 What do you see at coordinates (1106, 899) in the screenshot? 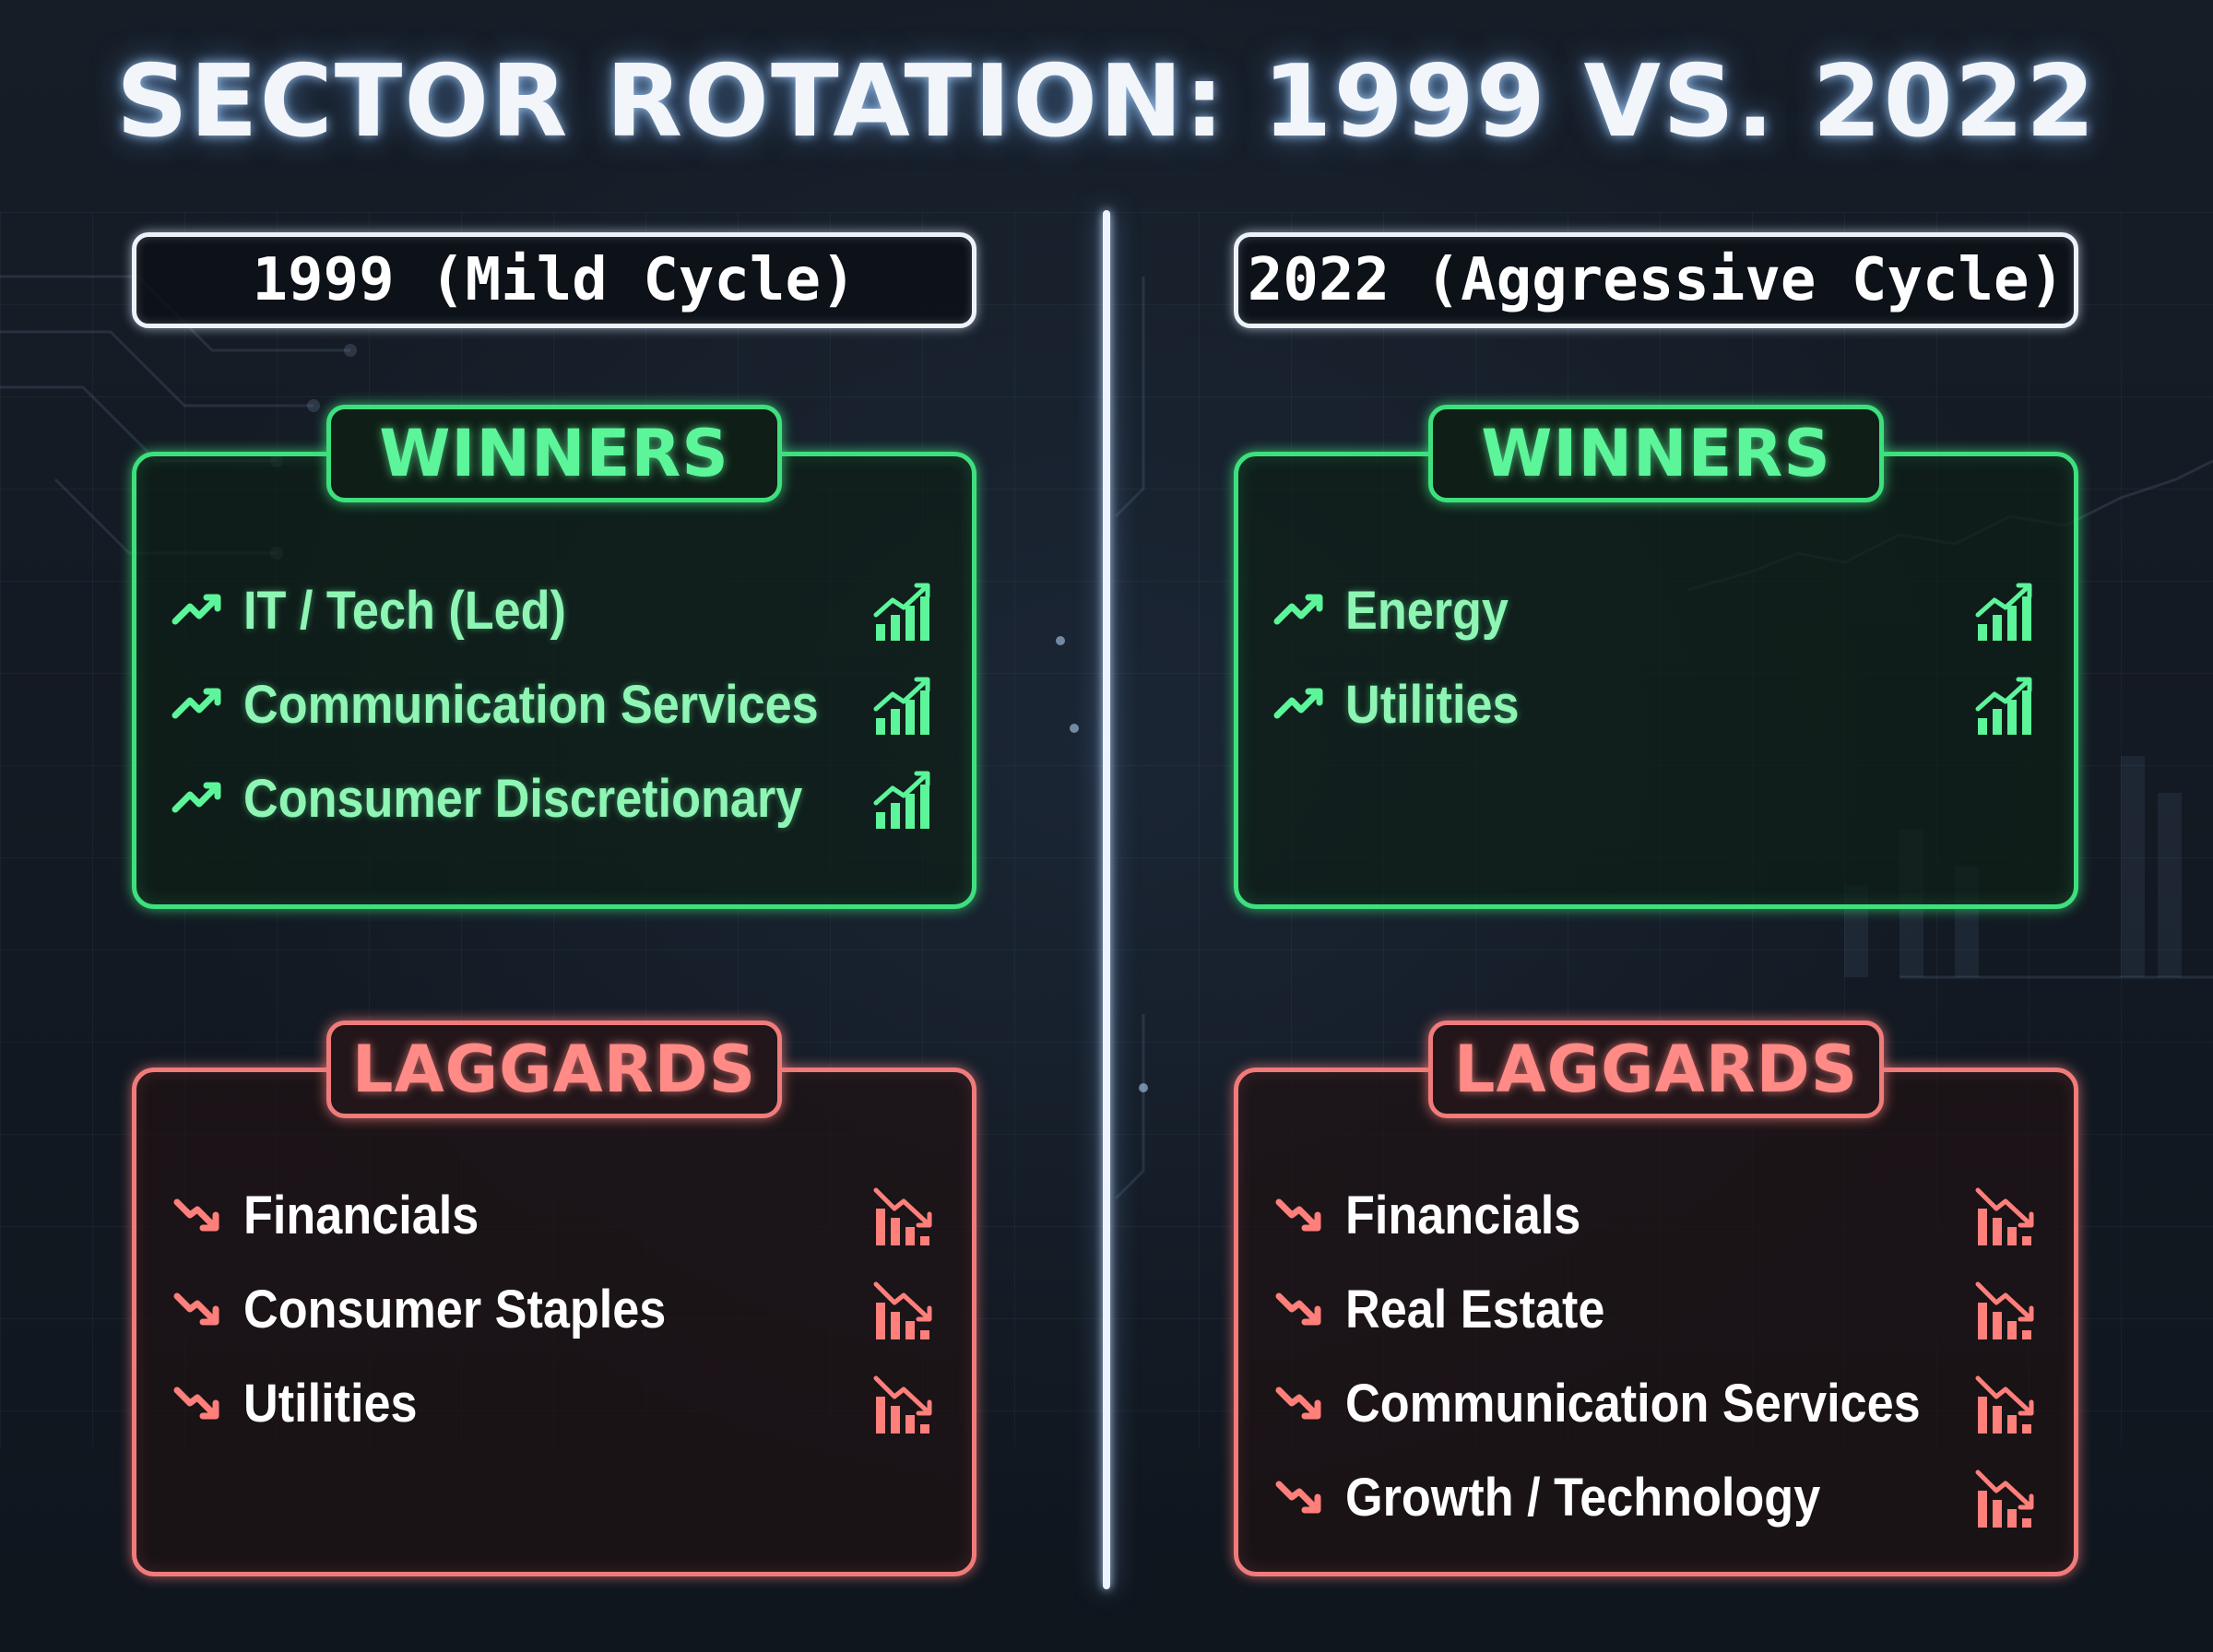
I see `center-divider` at bounding box center [1106, 899].